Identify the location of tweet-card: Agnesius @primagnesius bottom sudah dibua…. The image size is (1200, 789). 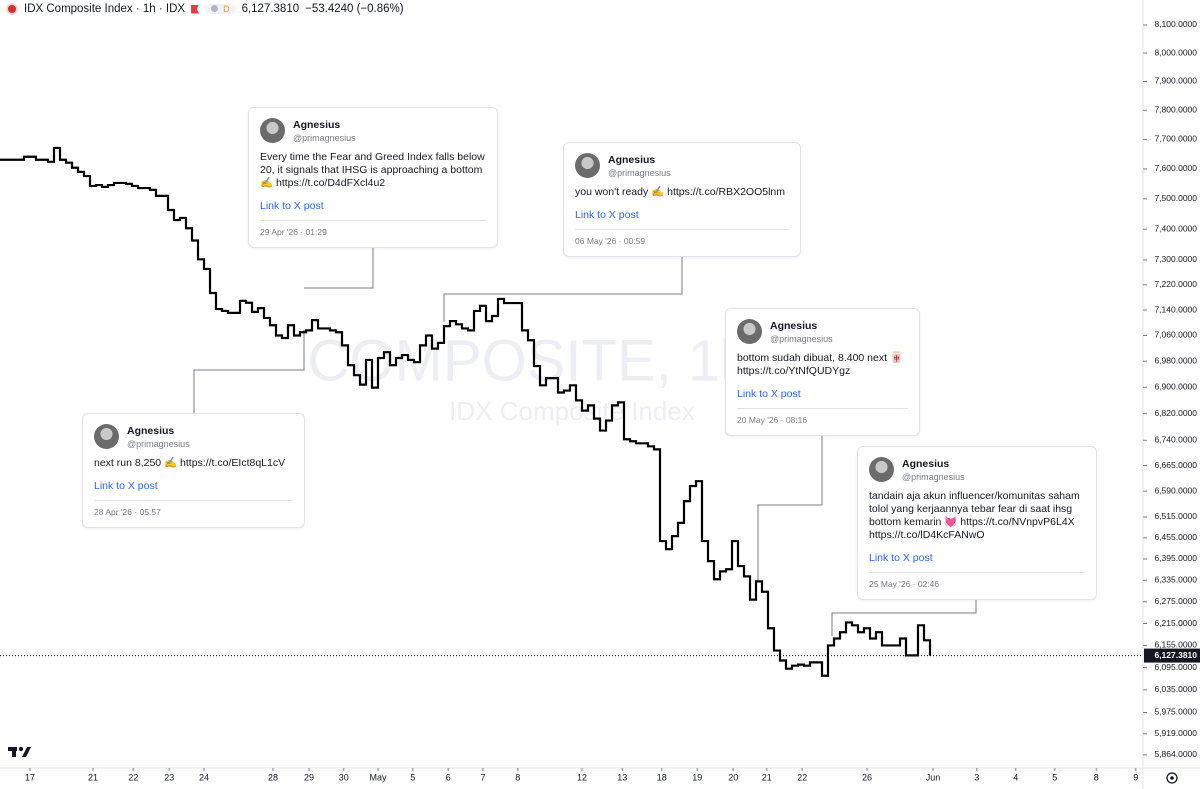
(822, 372).